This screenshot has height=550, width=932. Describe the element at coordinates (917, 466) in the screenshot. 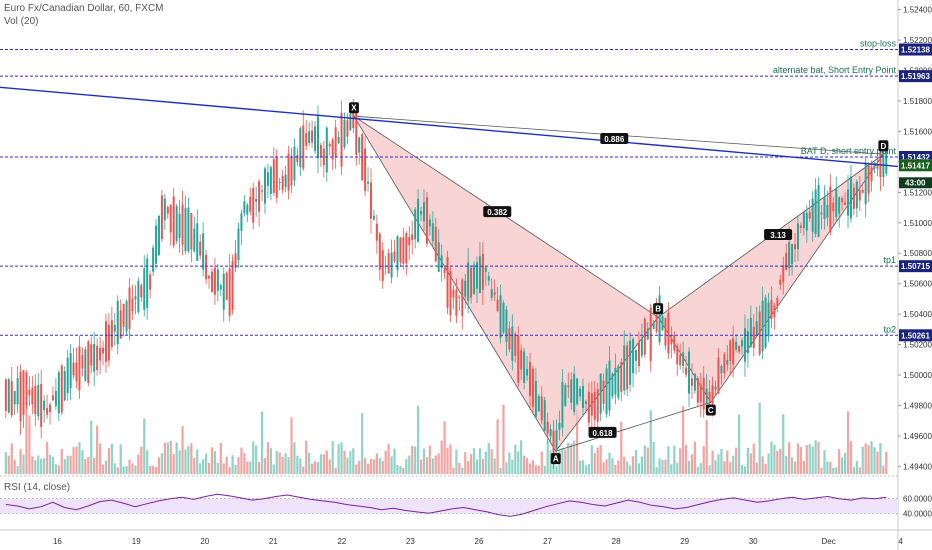

I see `price-tick-label: 1.49400` at that location.